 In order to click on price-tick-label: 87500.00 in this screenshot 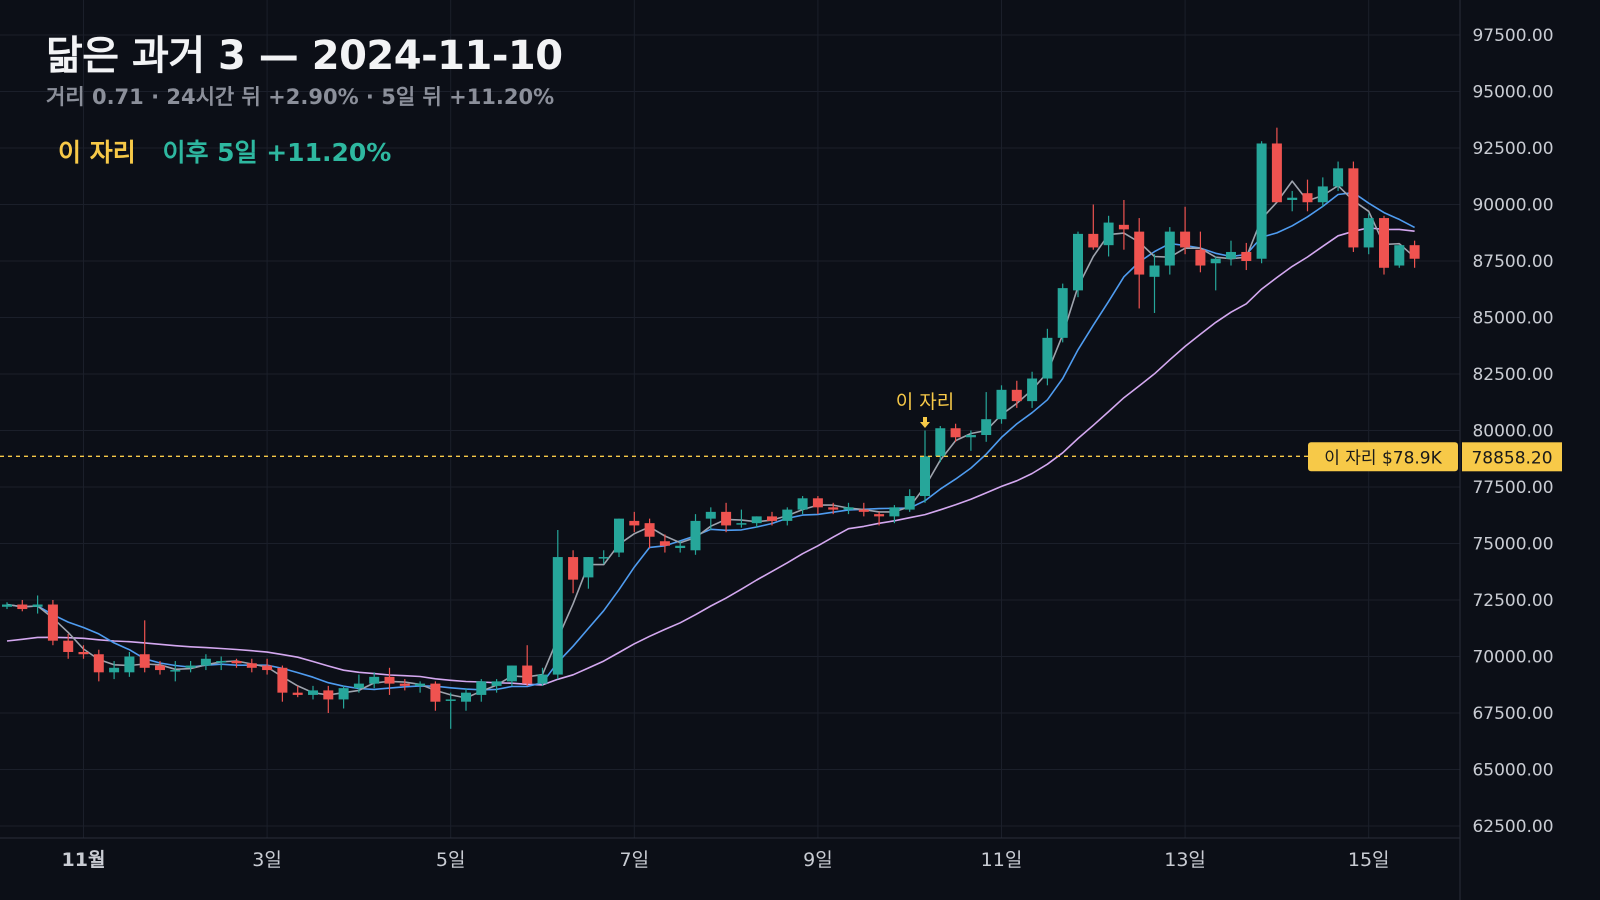, I will do `click(1512, 262)`.